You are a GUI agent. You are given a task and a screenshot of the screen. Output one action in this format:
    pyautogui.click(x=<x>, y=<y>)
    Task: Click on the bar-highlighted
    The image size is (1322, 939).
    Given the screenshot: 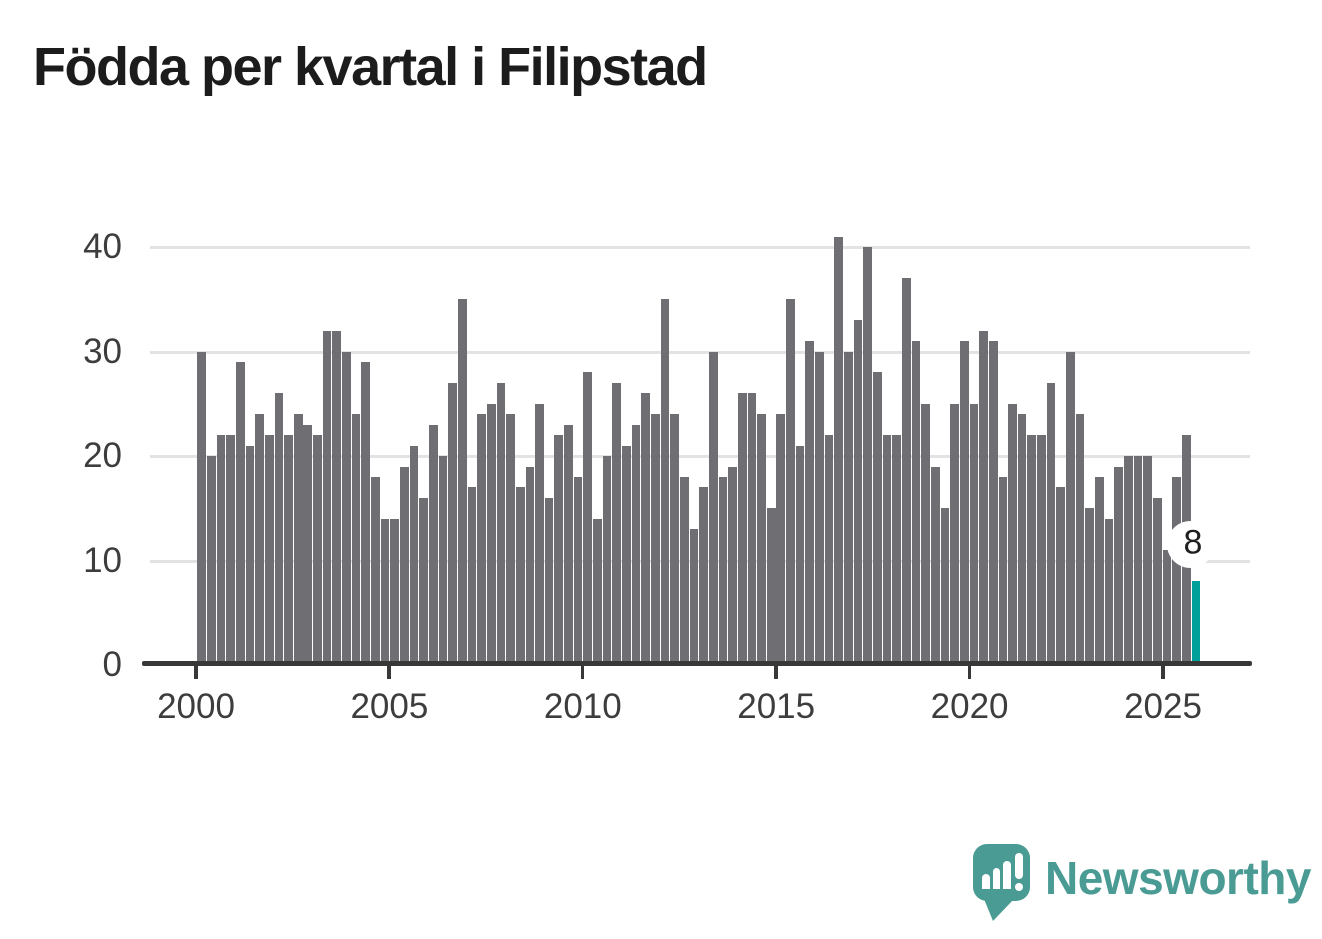 What is the action you would take?
    pyautogui.click(x=1196, y=623)
    